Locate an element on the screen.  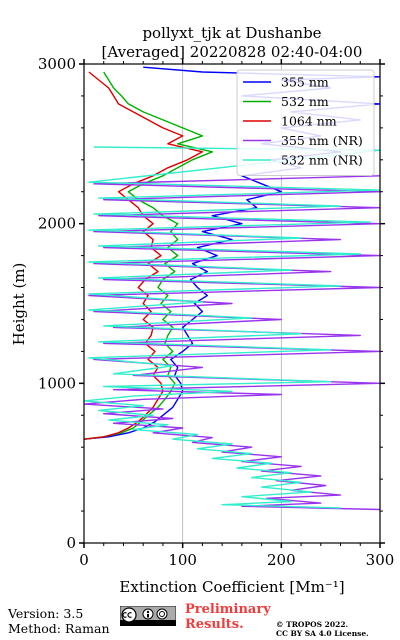
y-tick-label: 3000 is located at coordinates (57, 64).